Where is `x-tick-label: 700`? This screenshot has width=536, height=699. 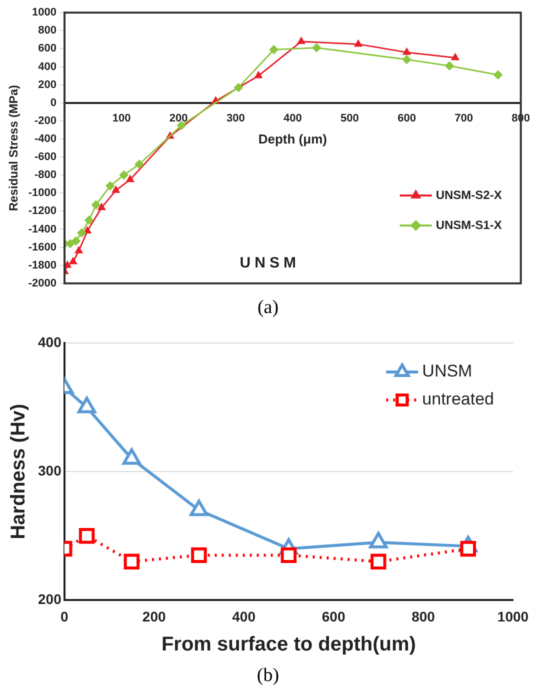 x-tick-label: 700 is located at coordinates (463, 118).